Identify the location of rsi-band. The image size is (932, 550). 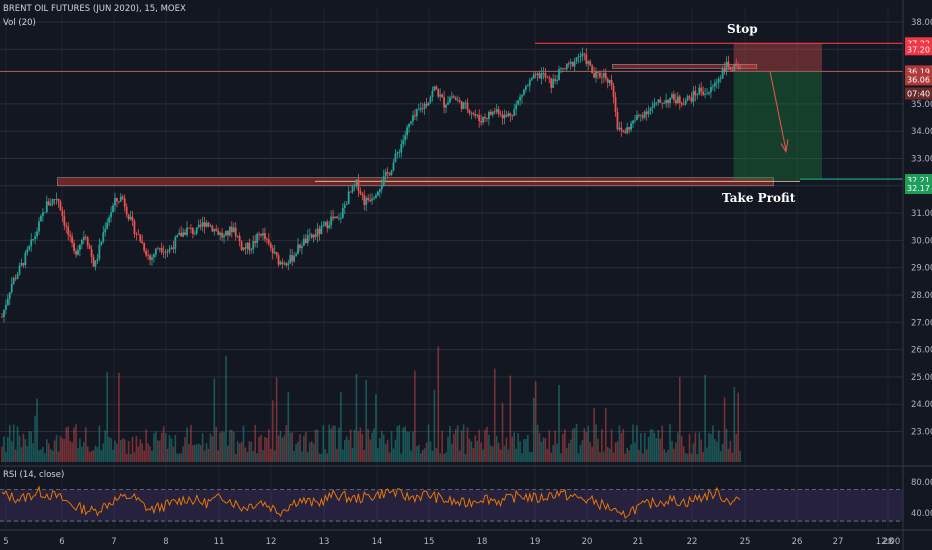
(451, 505).